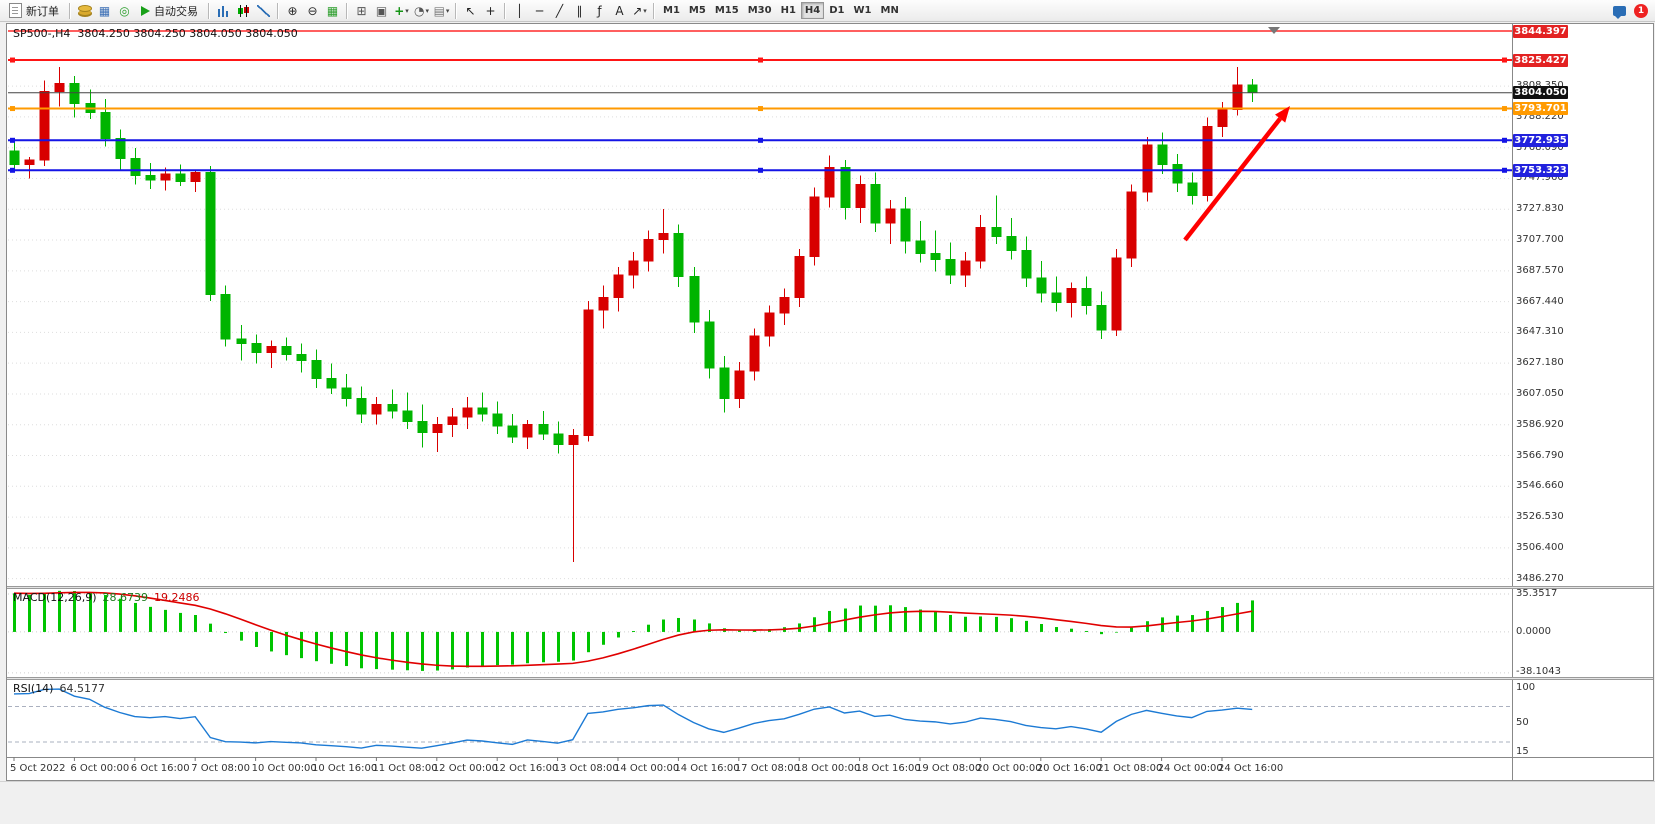 The image size is (1655, 824). I want to click on timeframe-w1: W1, so click(862, 10).